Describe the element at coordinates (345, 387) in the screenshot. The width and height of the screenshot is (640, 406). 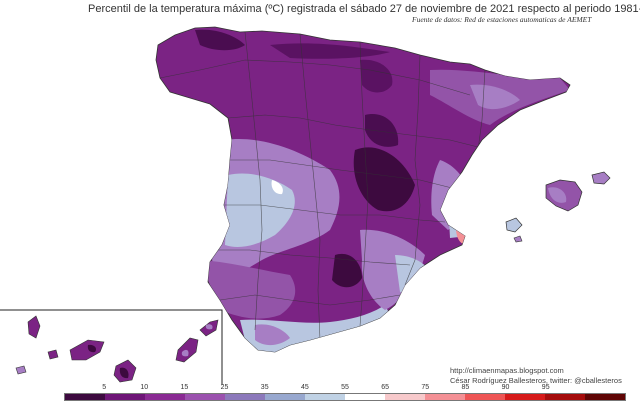
I see `legend-tick-label: 55` at that location.